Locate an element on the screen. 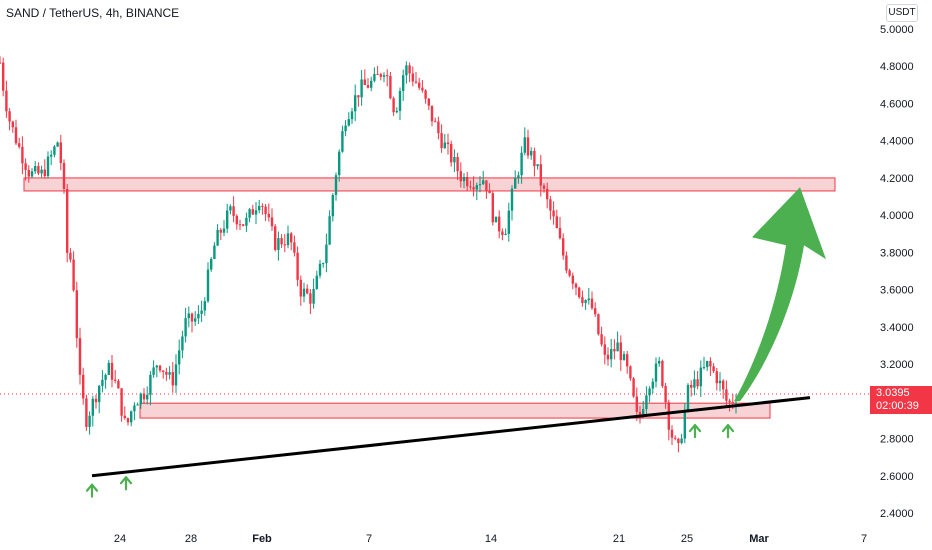 The image size is (932, 550). y-tick-label: 3.4000 is located at coordinates (897, 328).